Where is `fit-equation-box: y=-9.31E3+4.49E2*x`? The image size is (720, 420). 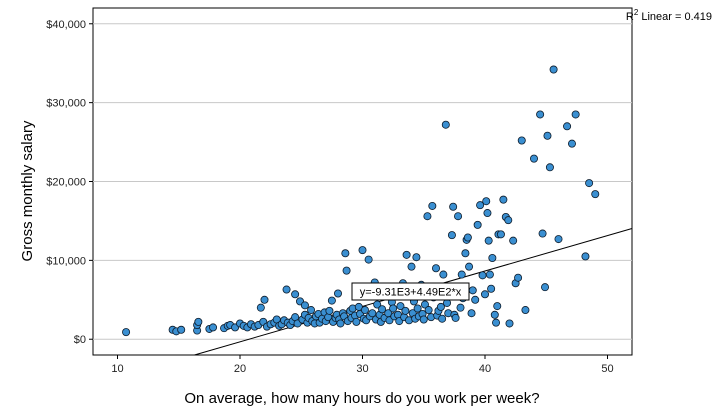 fit-equation-box: y=-9.31E3+4.49E2*x is located at coordinates (410, 291).